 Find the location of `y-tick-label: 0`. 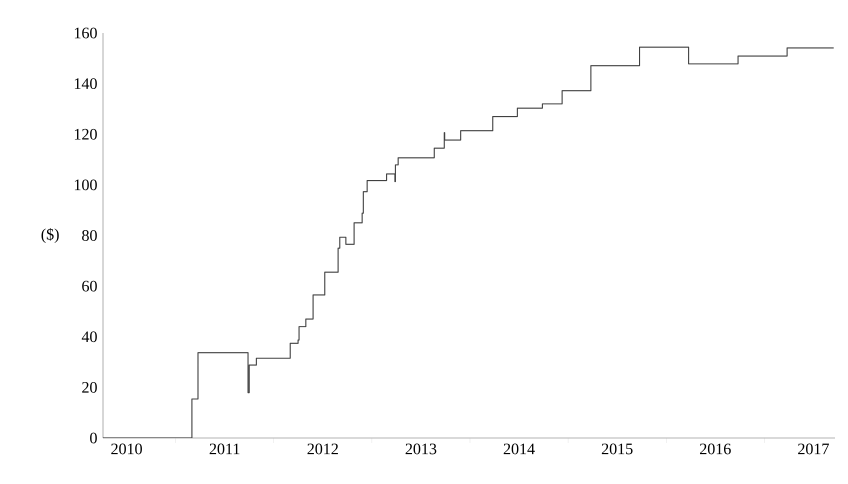

y-tick-label: 0 is located at coordinates (93, 438).